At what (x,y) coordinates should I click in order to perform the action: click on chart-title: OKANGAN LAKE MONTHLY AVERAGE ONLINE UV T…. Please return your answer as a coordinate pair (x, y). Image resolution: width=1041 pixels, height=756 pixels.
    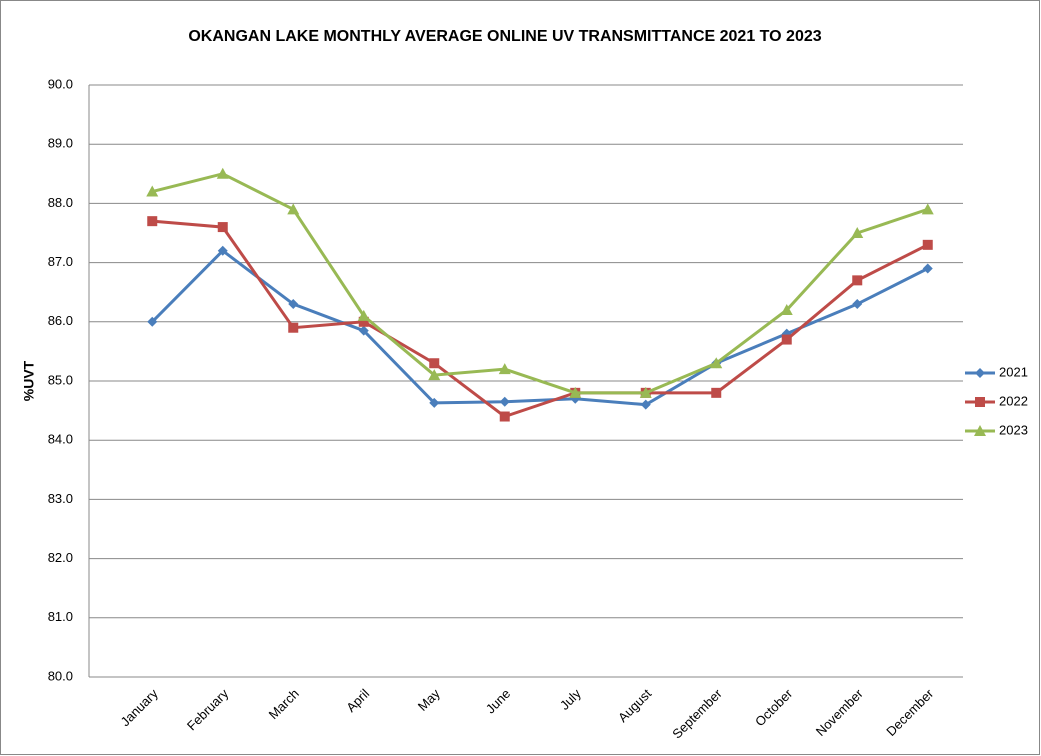
    Looking at the image, I should click on (504, 36).